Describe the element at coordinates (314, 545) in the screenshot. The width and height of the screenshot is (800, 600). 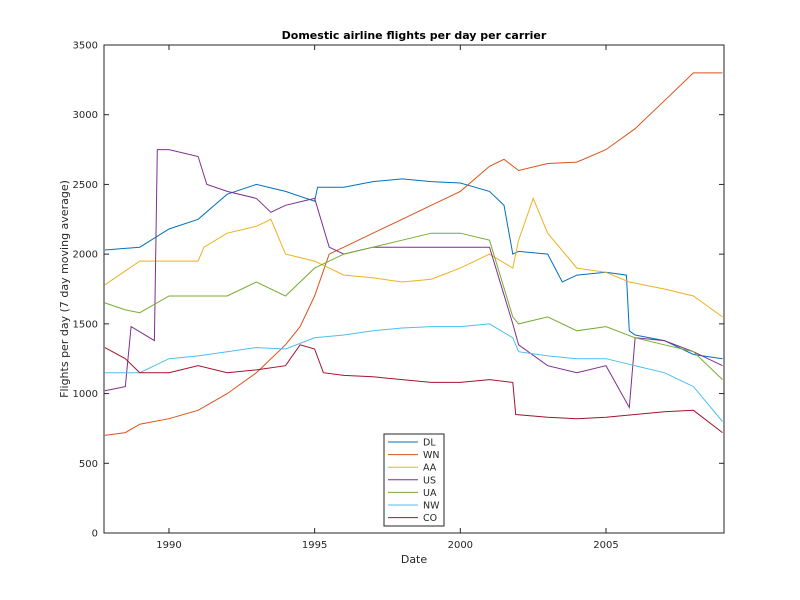
I see `x-tick-label: 1995` at that location.